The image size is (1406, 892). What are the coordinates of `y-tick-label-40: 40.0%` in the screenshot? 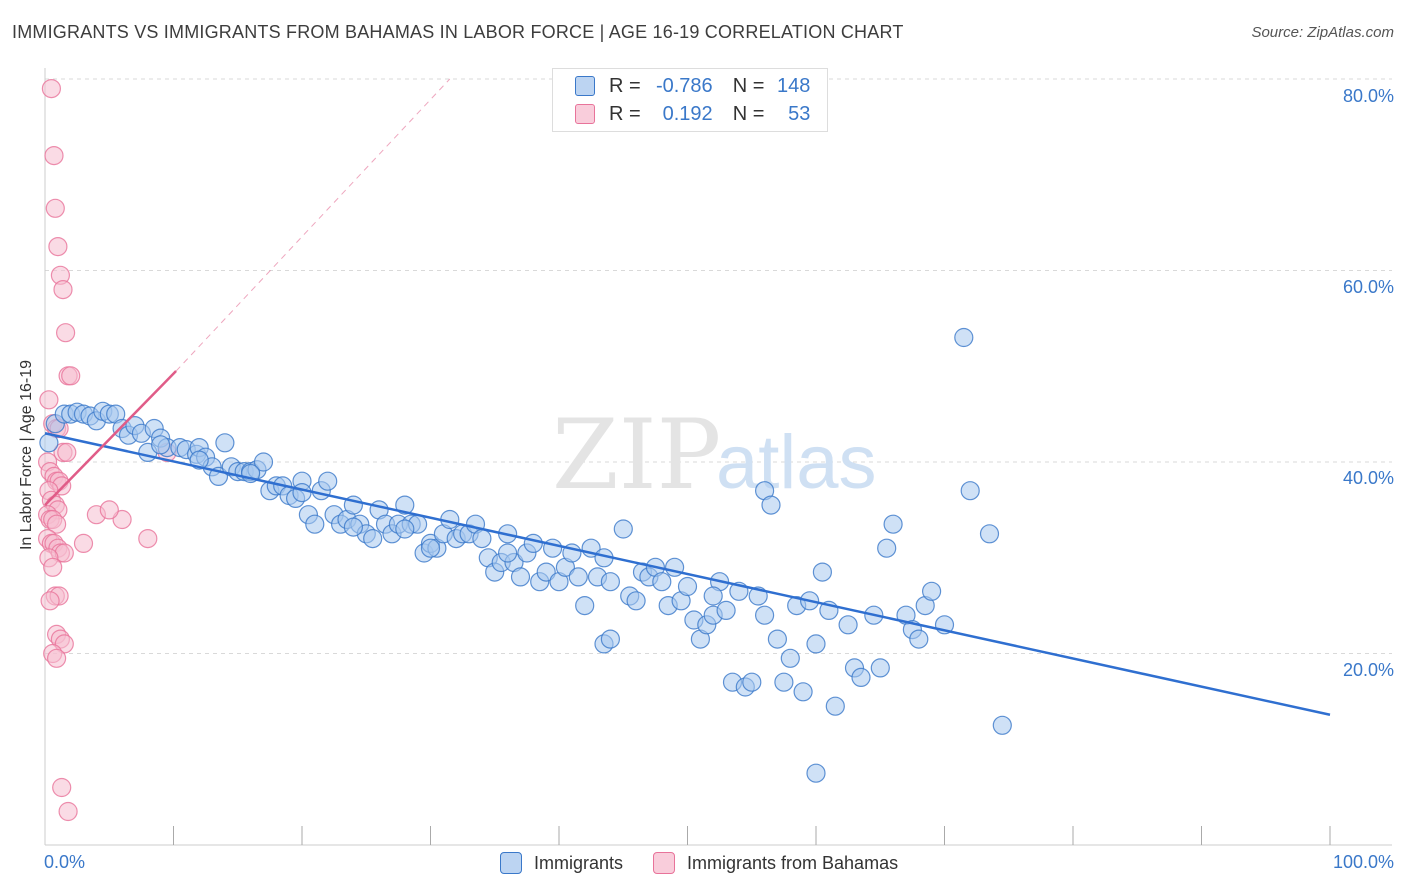 It's located at (1368, 478).